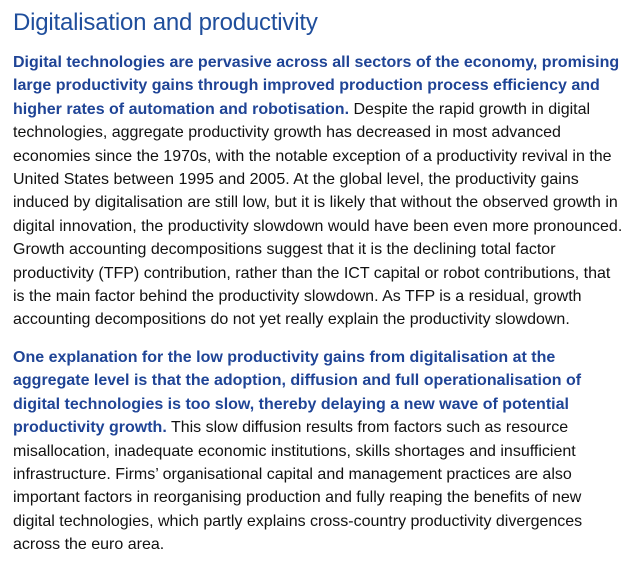  Describe the element at coordinates (165, 22) in the screenshot. I see `document-title: Digitalisation and productivity` at that location.